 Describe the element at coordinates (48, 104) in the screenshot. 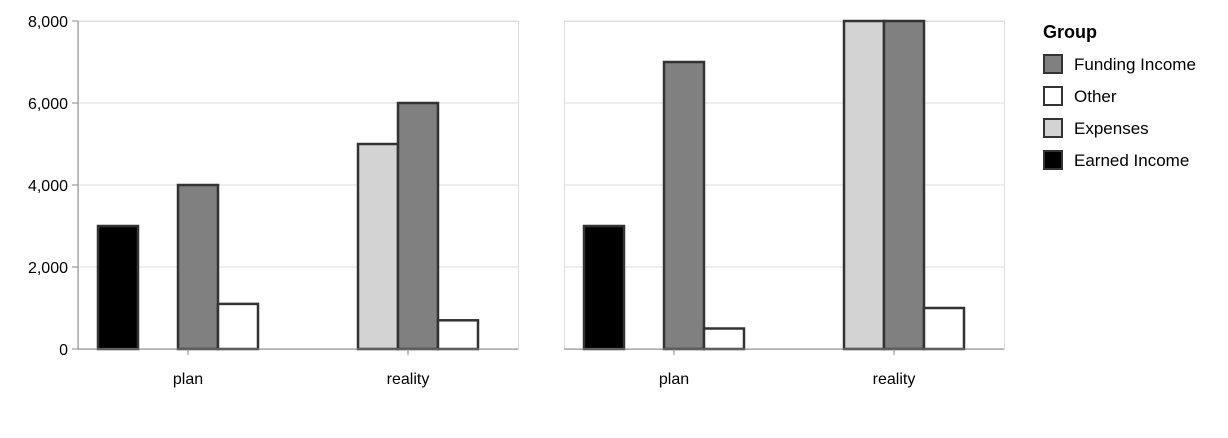

I see `y-tick-label: 6,000` at that location.